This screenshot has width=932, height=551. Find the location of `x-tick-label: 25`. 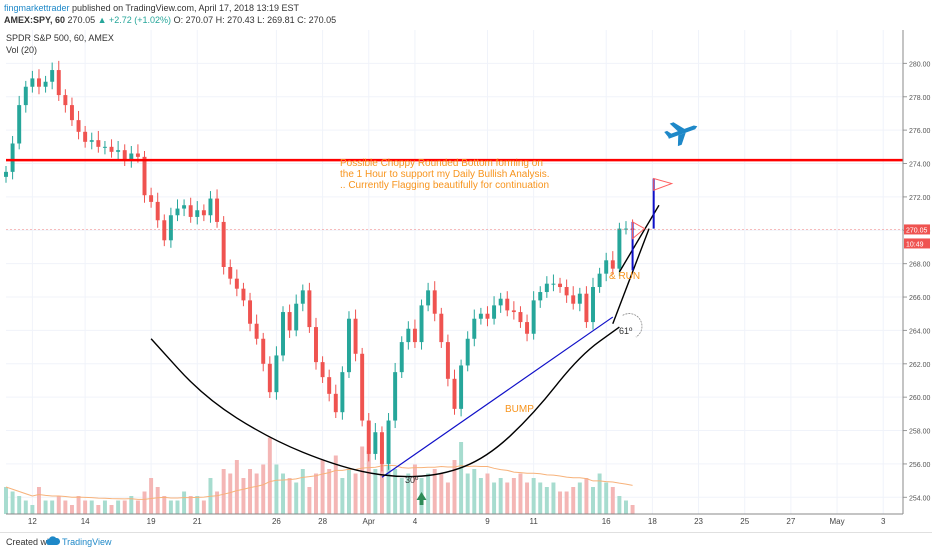

x-tick-label: 25 is located at coordinates (744, 521).